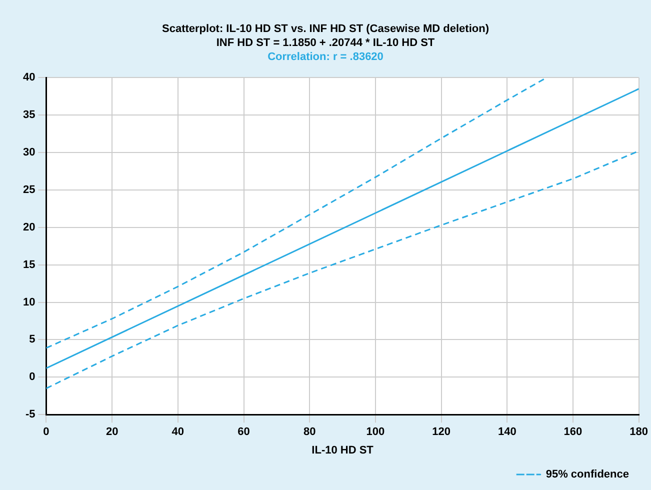  Describe the element at coordinates (507, 432) in the screenshot. I see `x-tick-label: 140` at that location.